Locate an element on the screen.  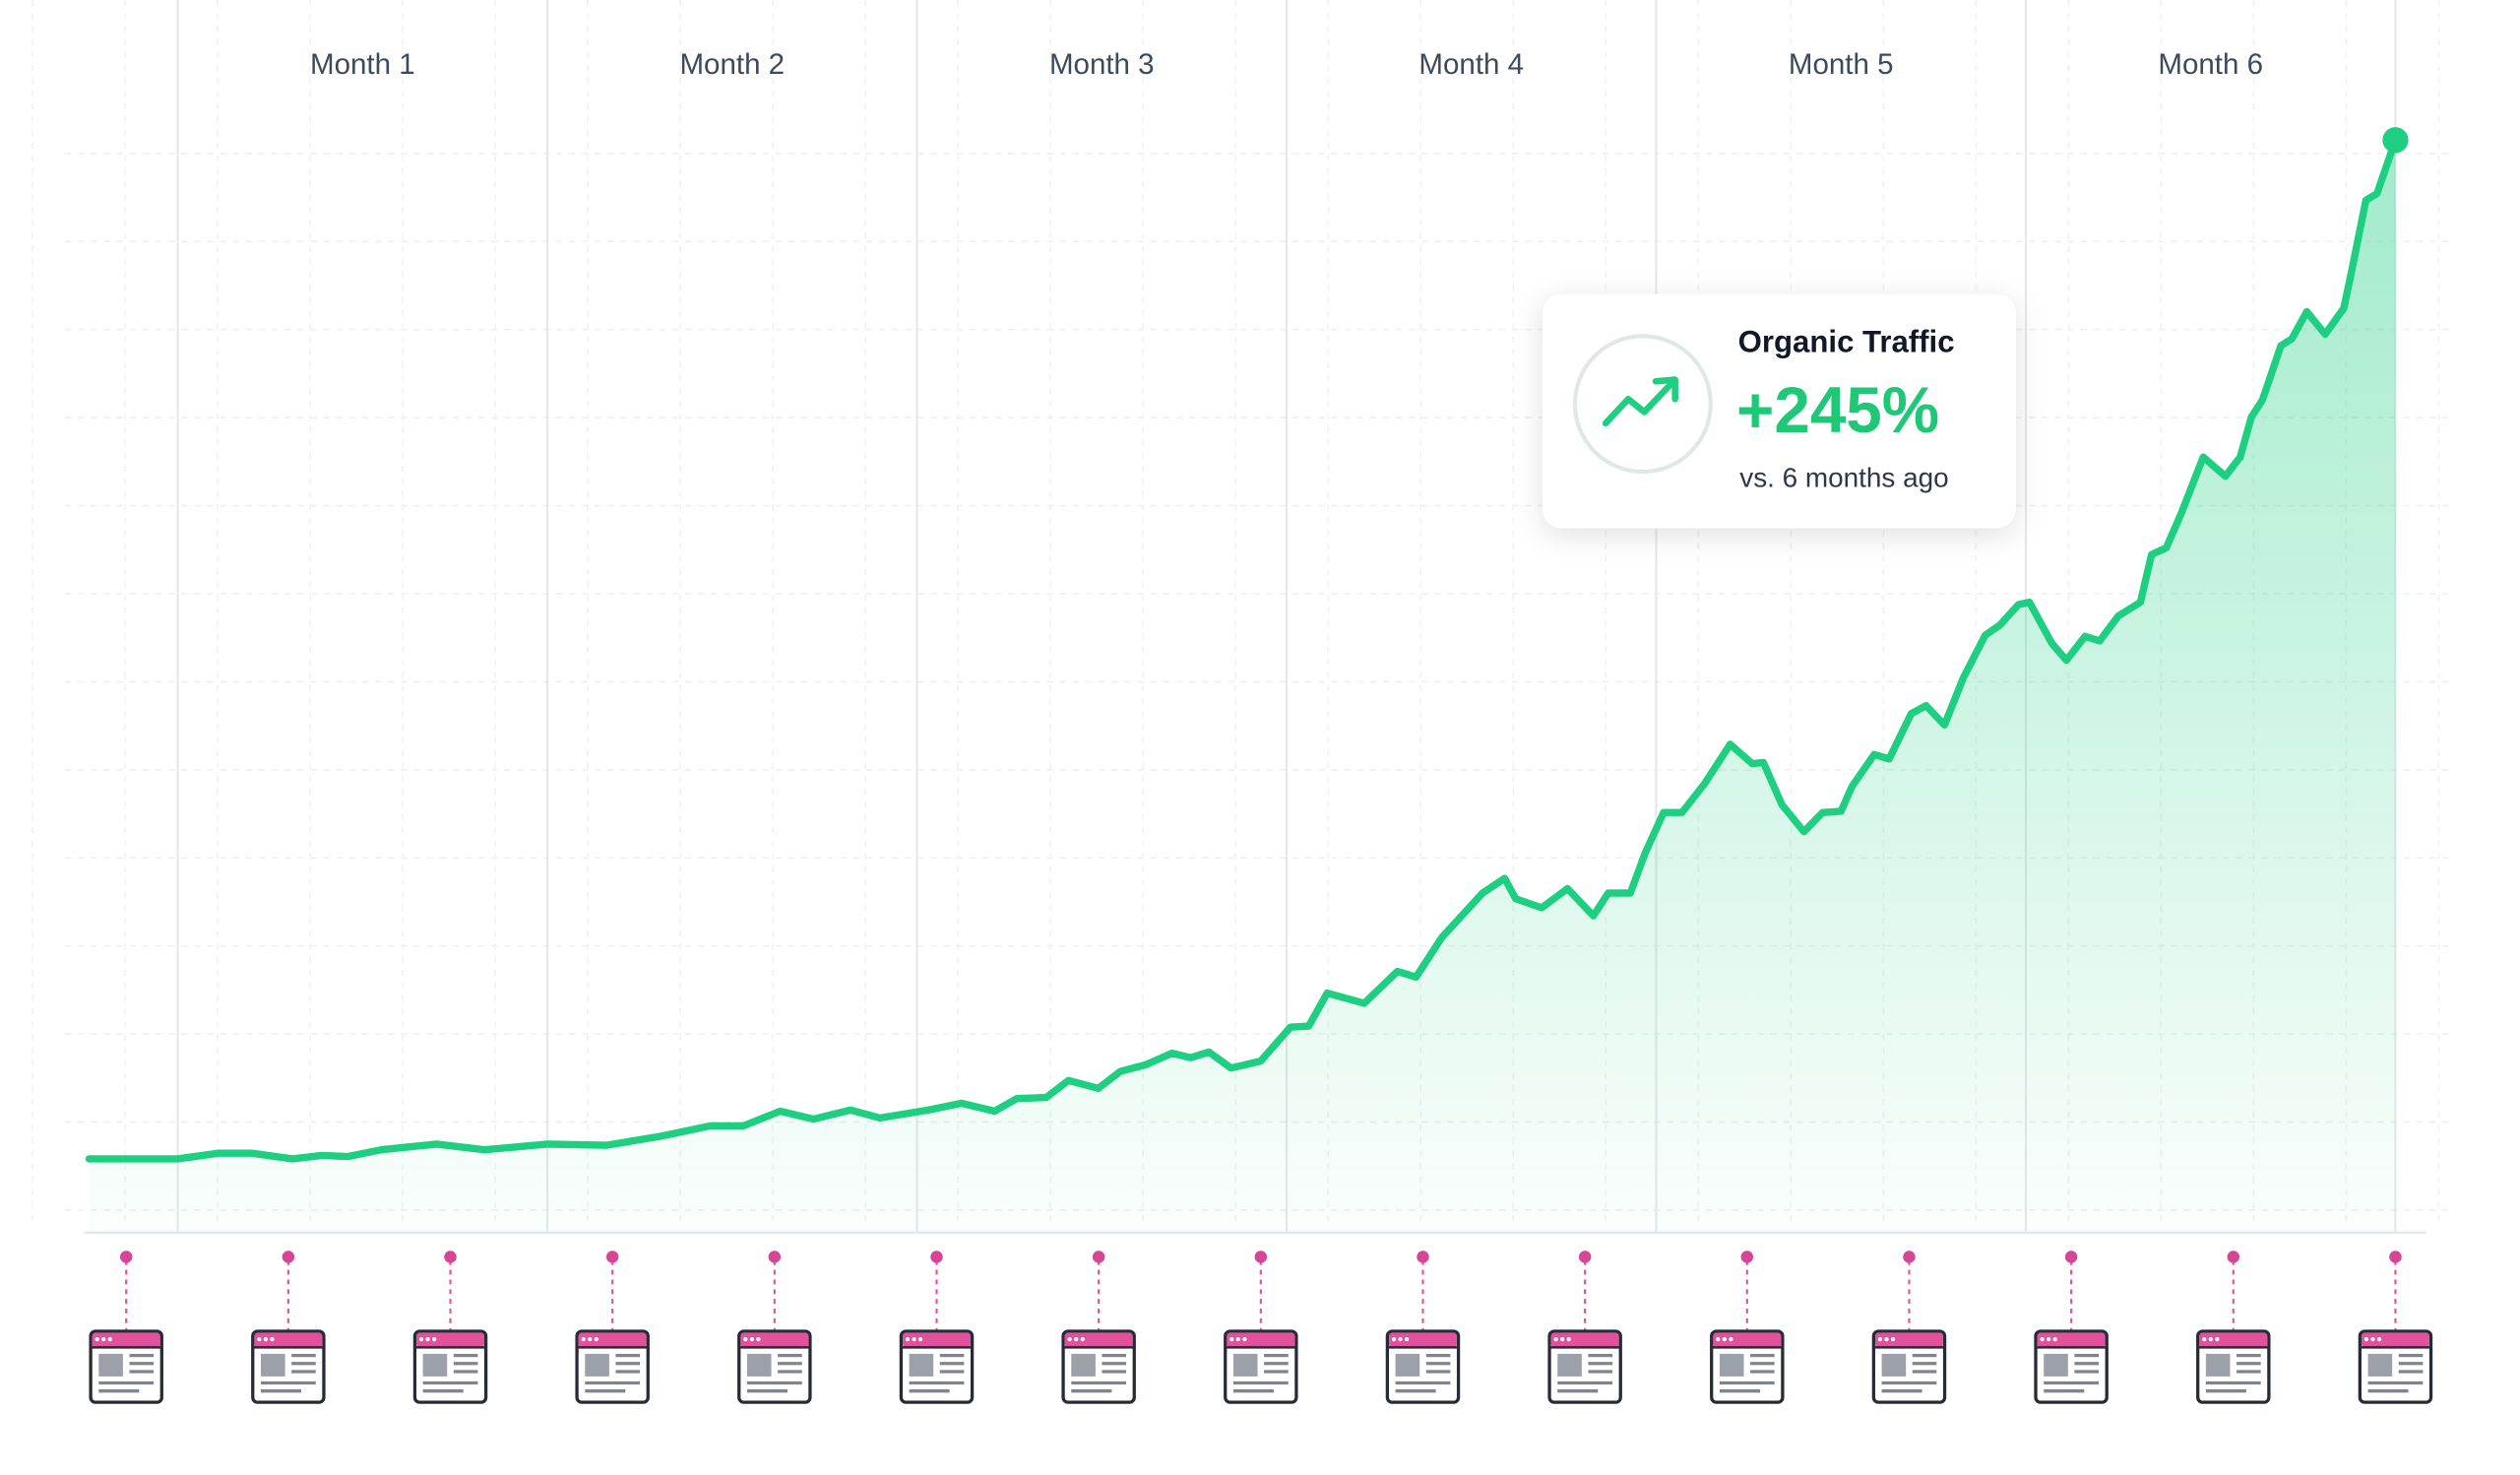
content-markers is located at coordinates (1261, 1327).